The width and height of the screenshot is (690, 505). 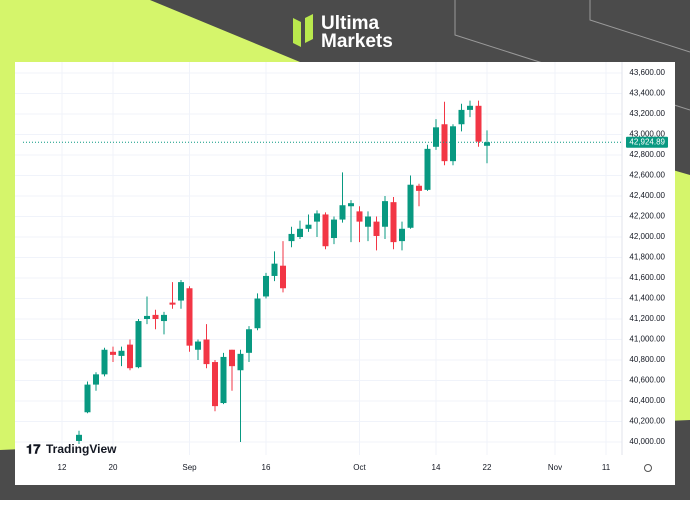 I want to click on y-tick-label: 42,200.00, so click(x=647, y=216).